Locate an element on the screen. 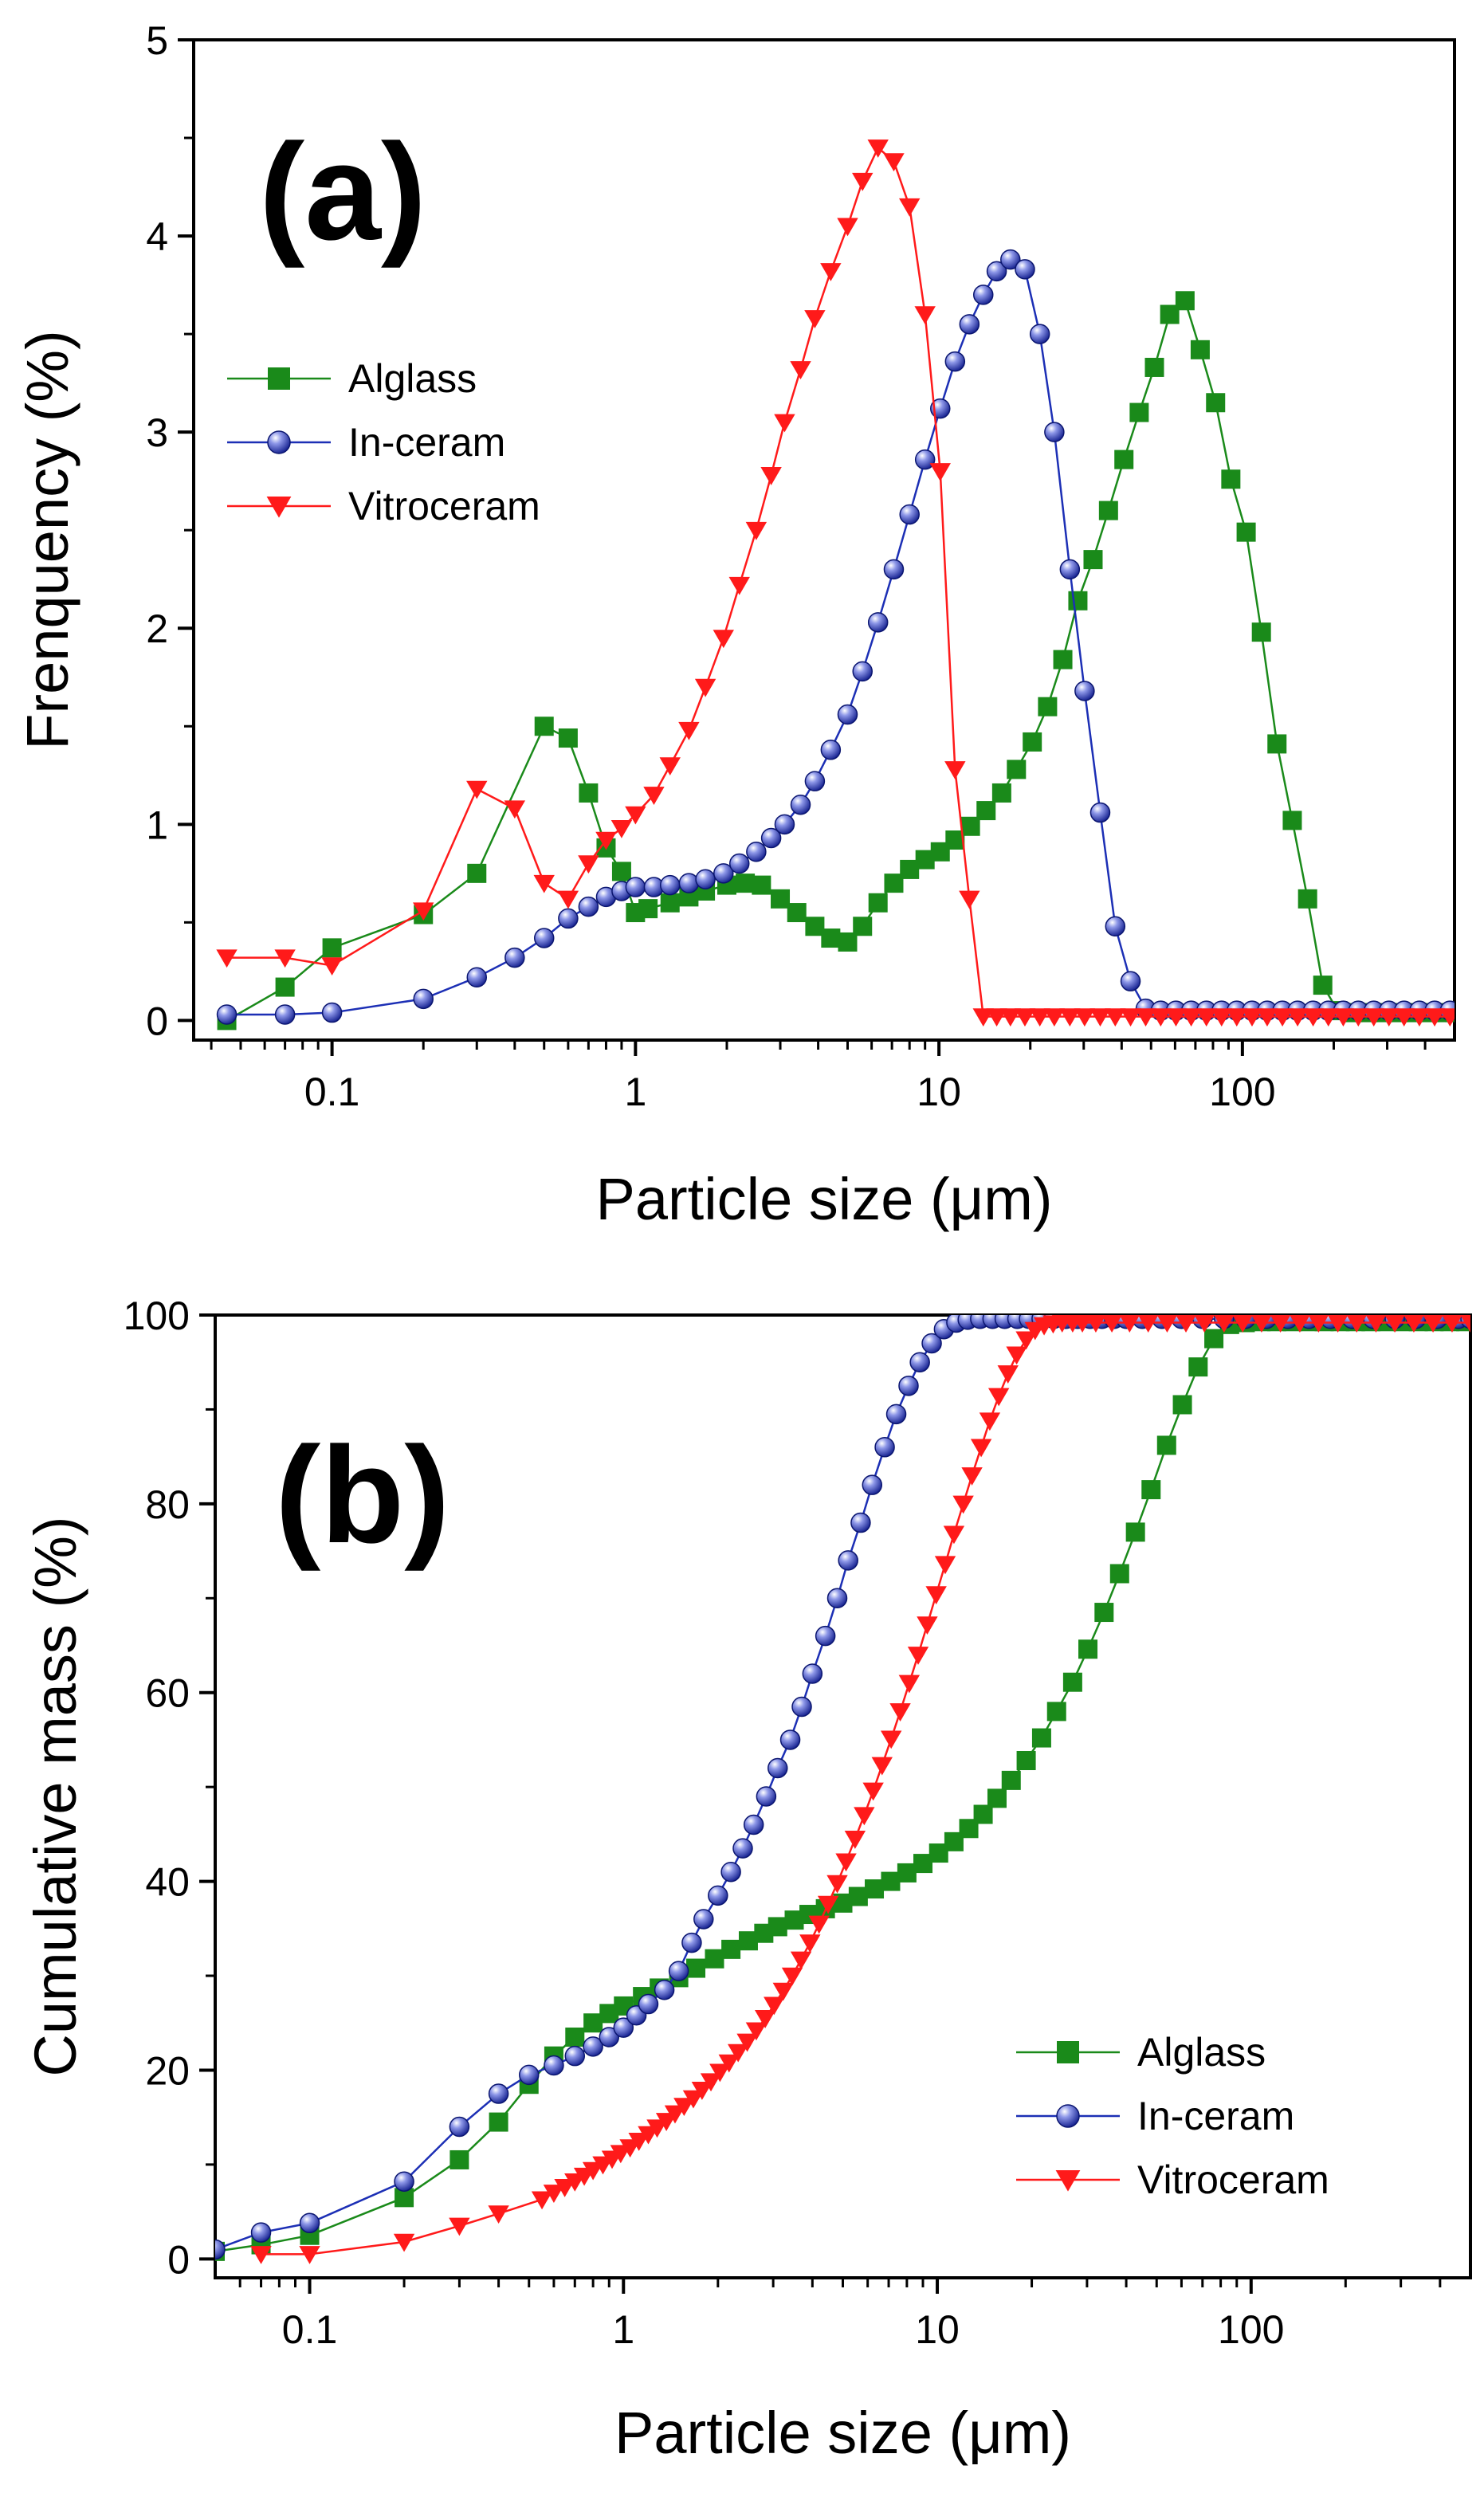 This screenshot has width=1484, height=2493. y-tick-label: 5 is located at coordinates (157, 40).